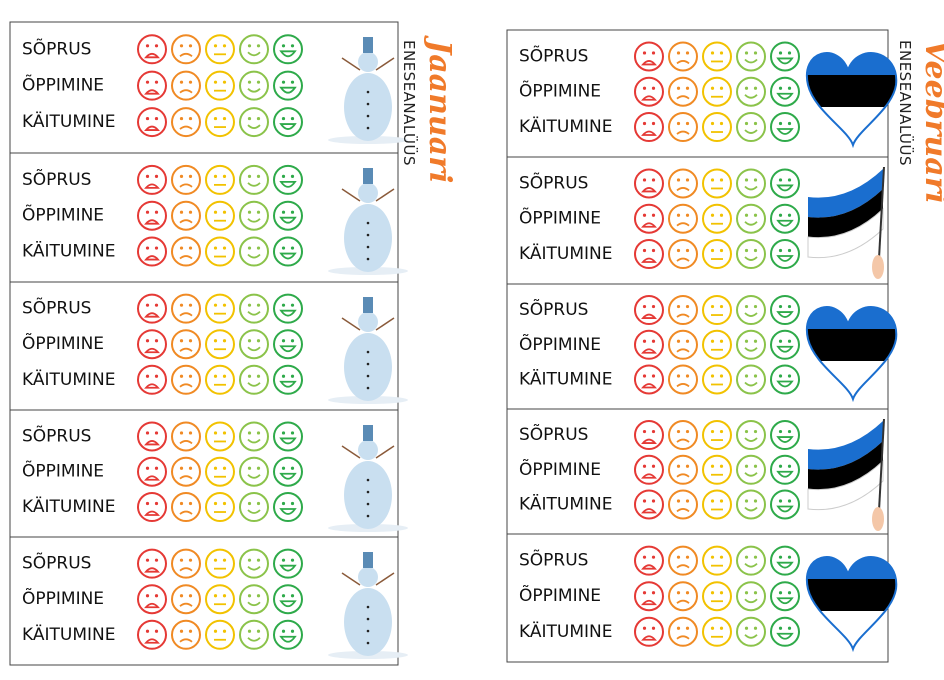  I want to click on row-label: SÕPRUS, so click(553, 309).